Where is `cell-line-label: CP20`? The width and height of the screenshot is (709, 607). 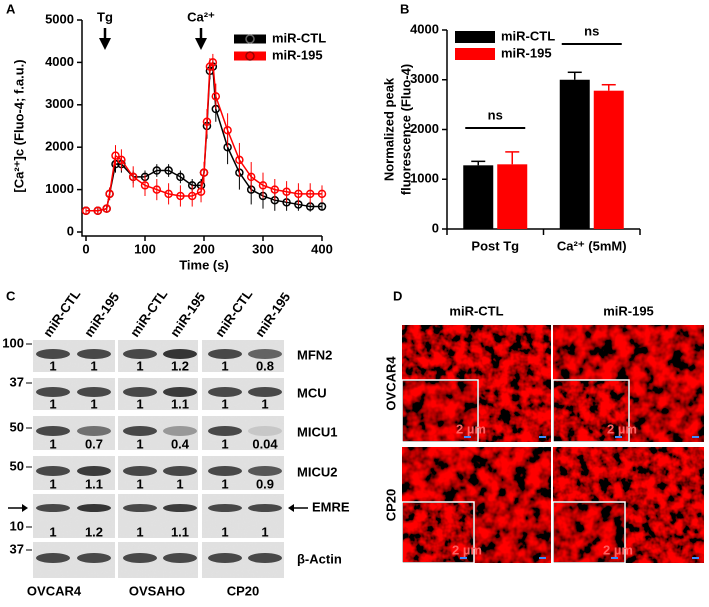
cell-line-label: CP20 is located at coordinates (243, 590).